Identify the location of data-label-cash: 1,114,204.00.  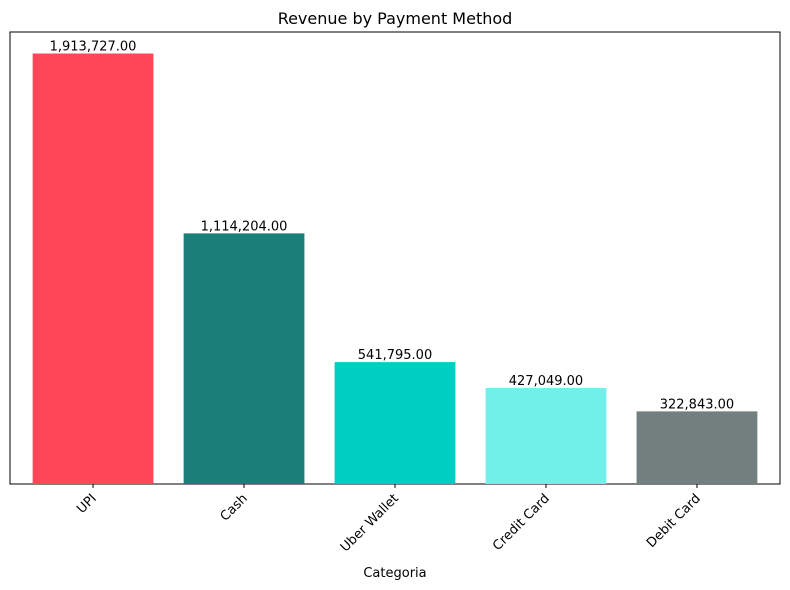
(244, 226).